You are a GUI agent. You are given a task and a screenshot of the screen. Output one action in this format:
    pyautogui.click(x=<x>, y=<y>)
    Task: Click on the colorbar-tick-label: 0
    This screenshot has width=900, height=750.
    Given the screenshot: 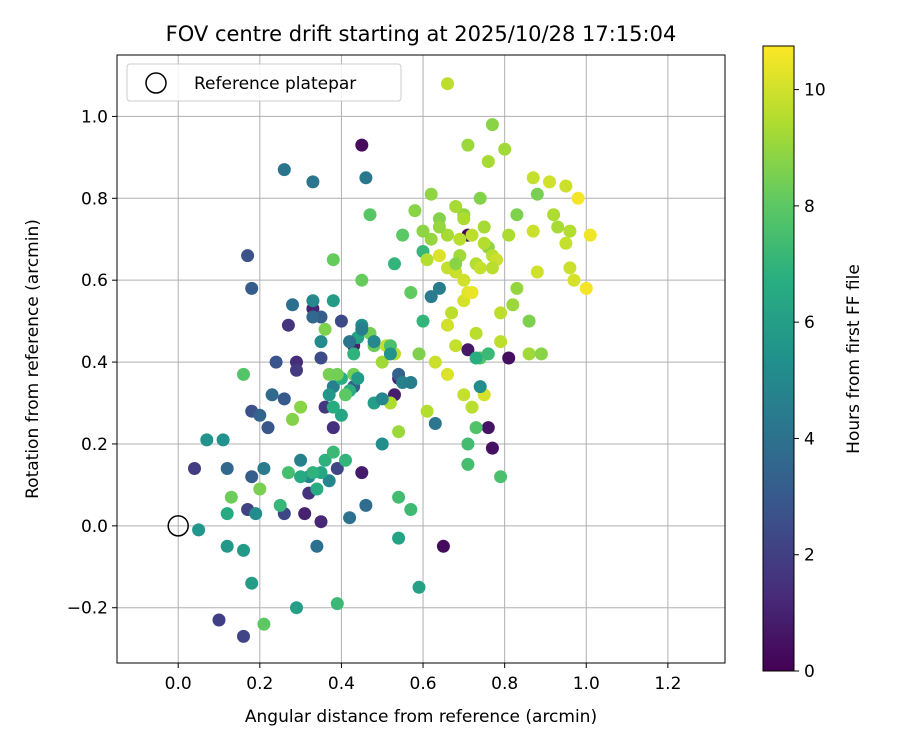 What is the action you would take?
    pyautogui.click(x=809, y=672)
    